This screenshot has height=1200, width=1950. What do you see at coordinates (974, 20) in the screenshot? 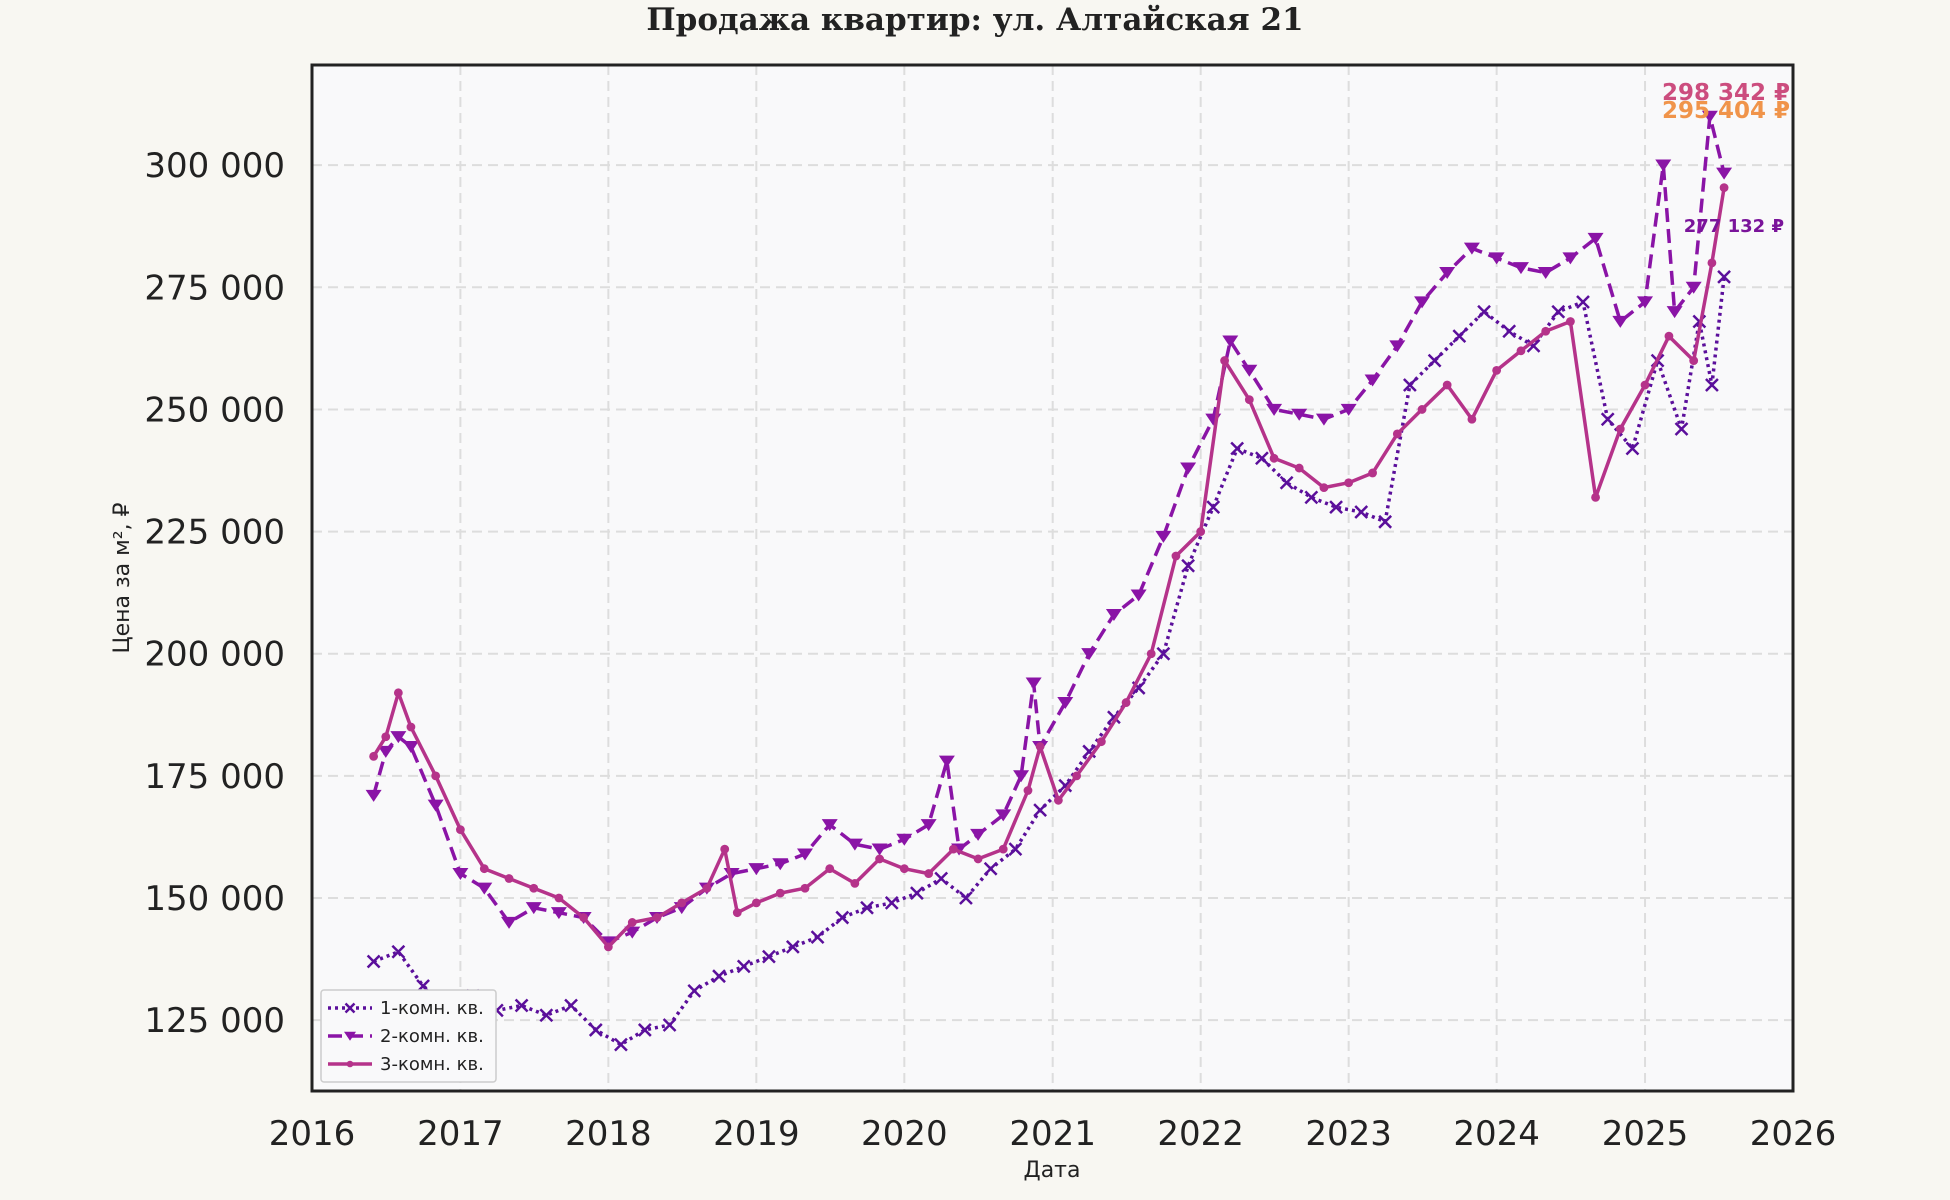
I see `chart-title: Продажа квартир: ул. Алтайская 21` at bounding box center [974, 20].